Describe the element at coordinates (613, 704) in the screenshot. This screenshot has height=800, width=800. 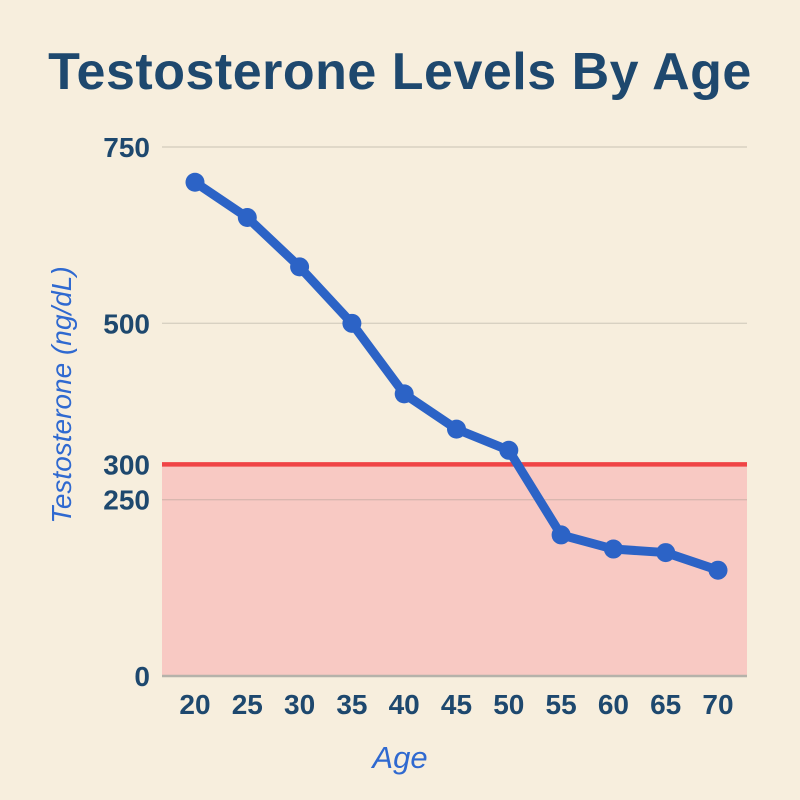
I see `x-tick-label: 60` at that location.